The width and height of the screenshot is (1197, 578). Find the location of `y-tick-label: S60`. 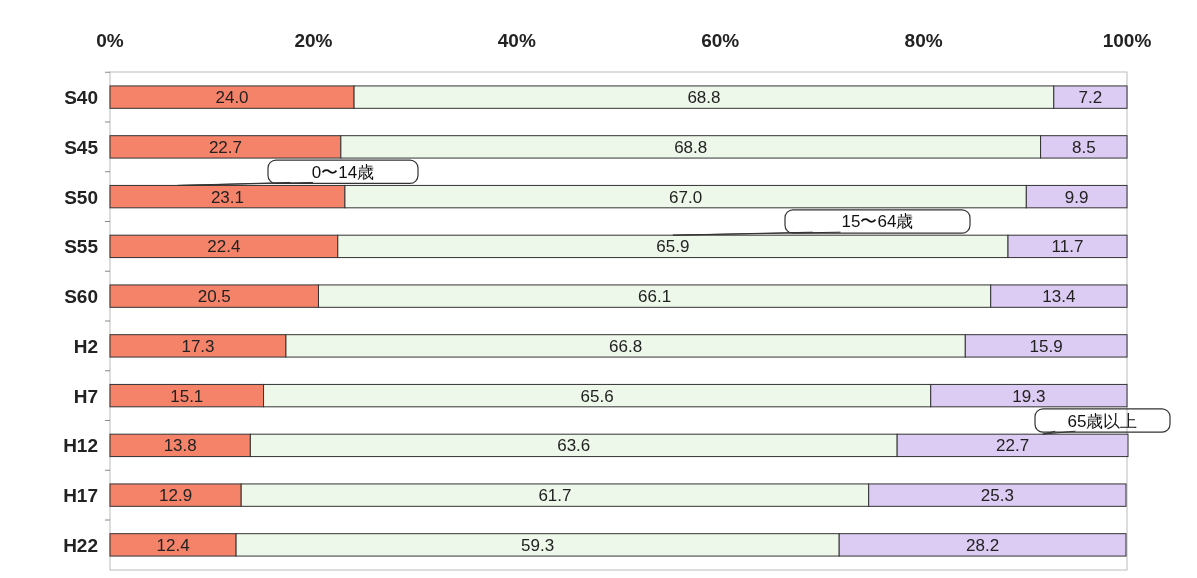

y-tick-label: S60 is located at coordinates (81, 297).